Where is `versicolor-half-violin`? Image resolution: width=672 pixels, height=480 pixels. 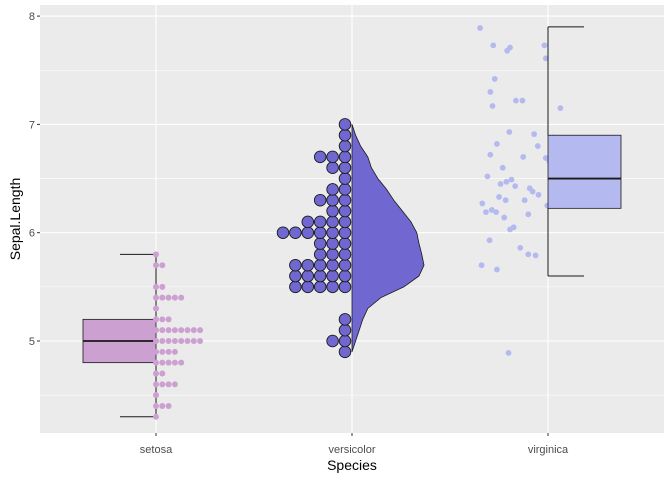
versicolor-half-violin is located at coordinates (388, 238).